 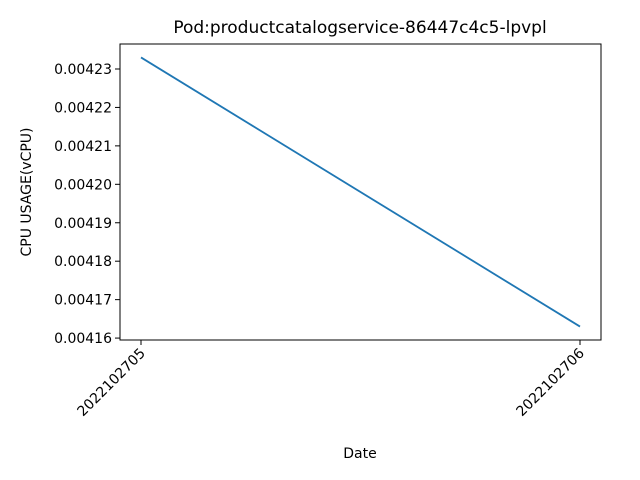 I want to click on y-tick-label: 0.00420, so click(x=83, y=185).